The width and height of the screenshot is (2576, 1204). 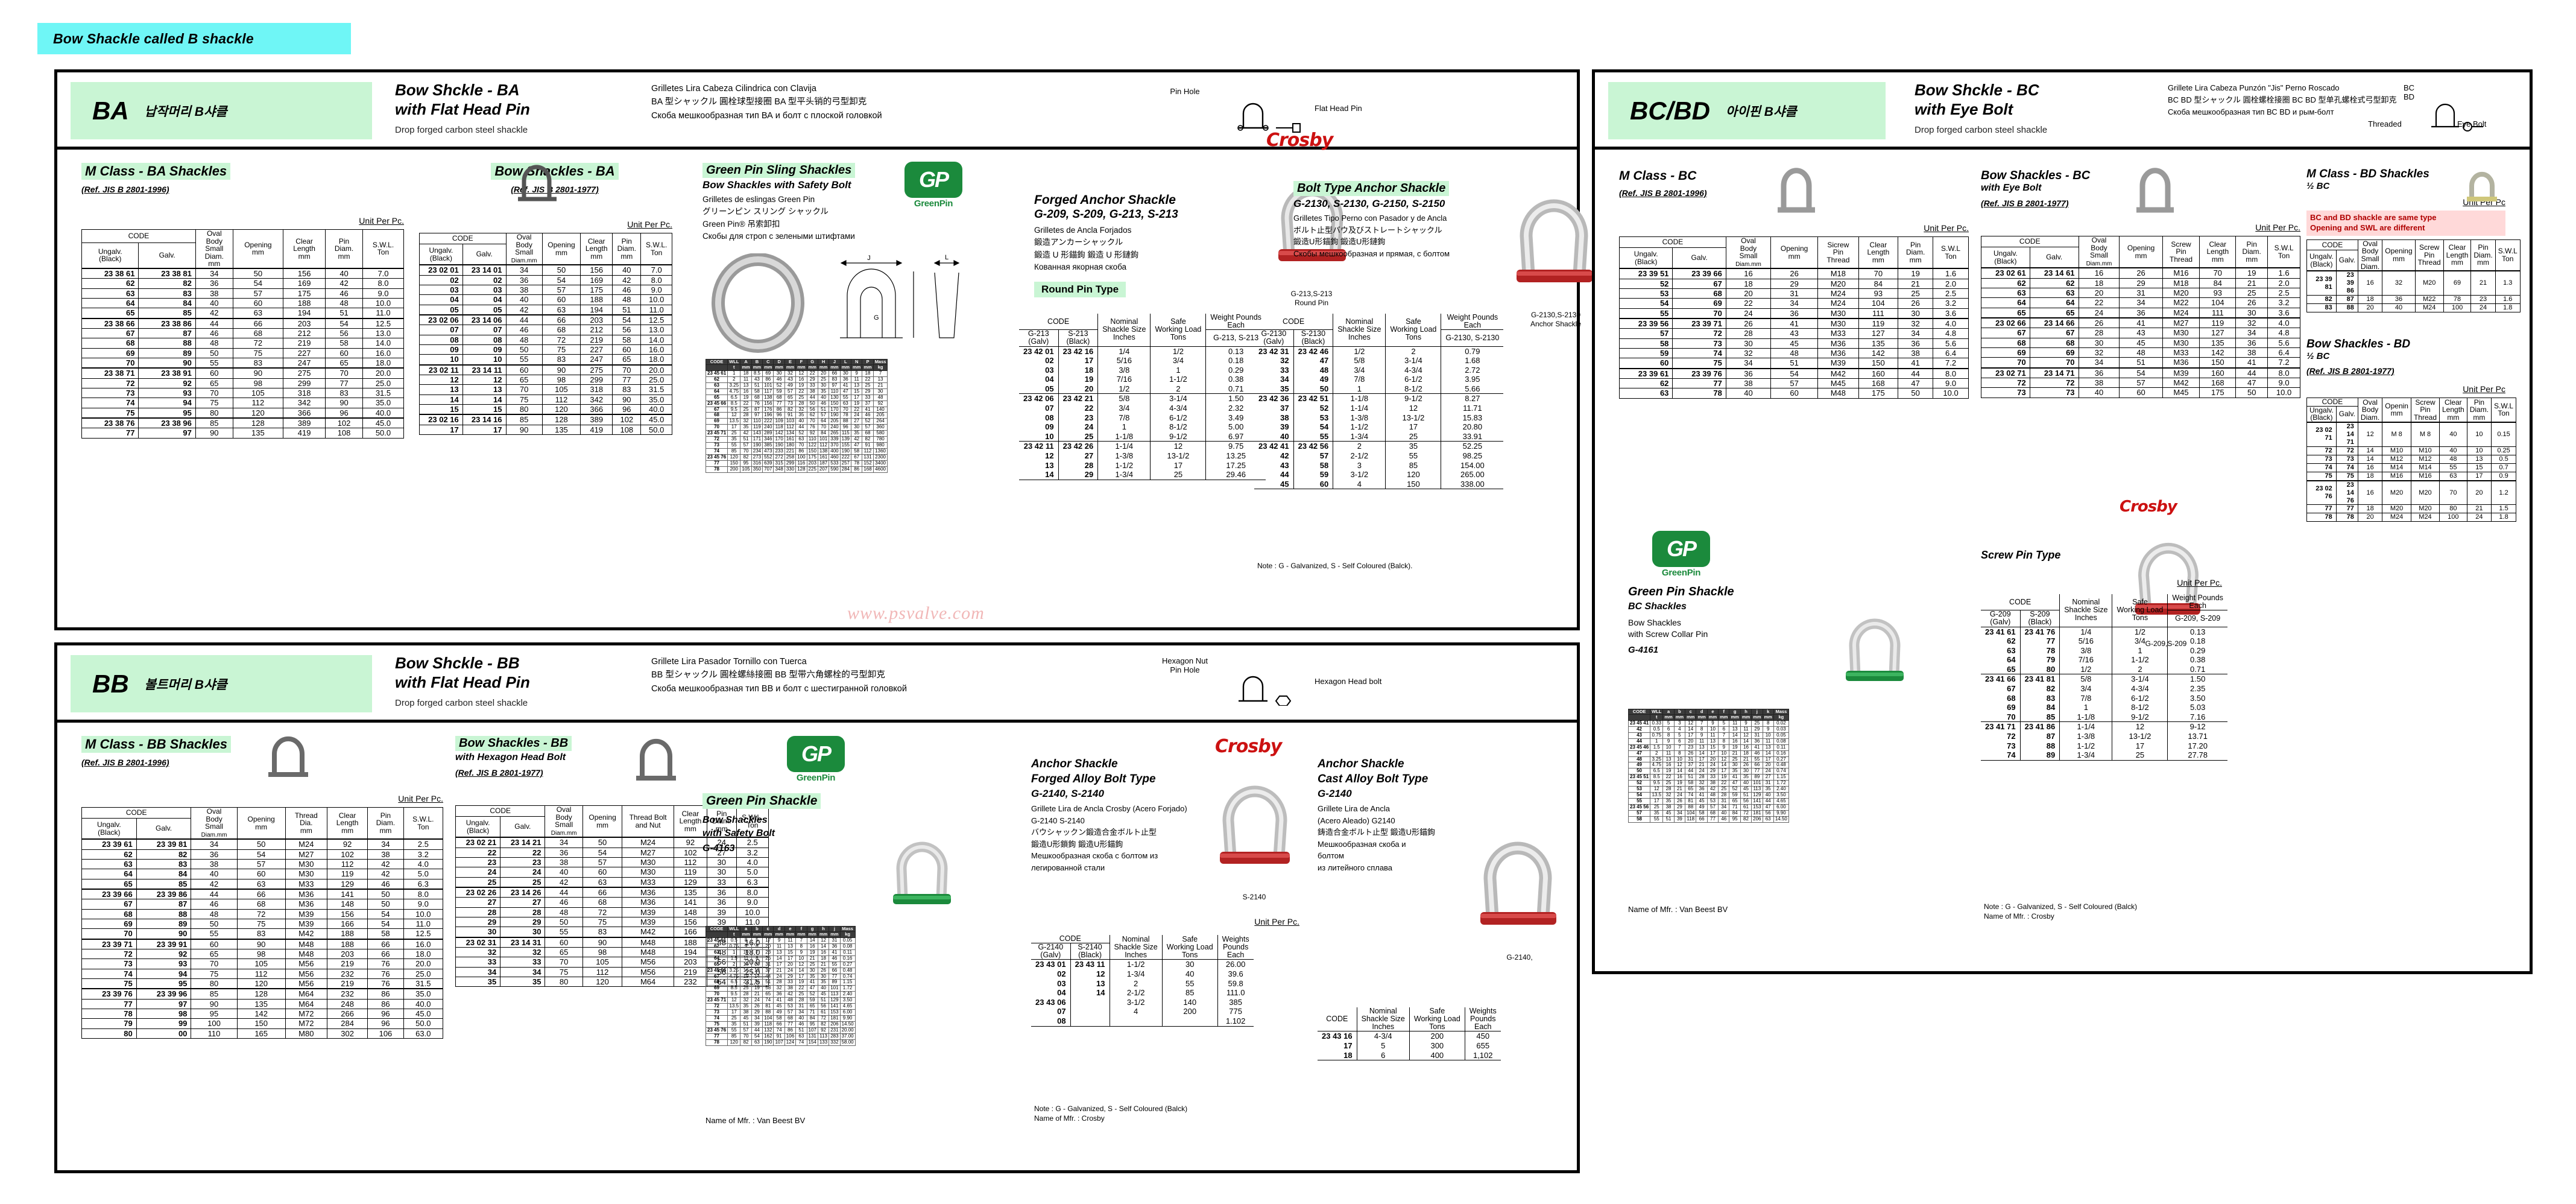 I want to click on cell-w: 2.32, so click(x=1235, y=409).